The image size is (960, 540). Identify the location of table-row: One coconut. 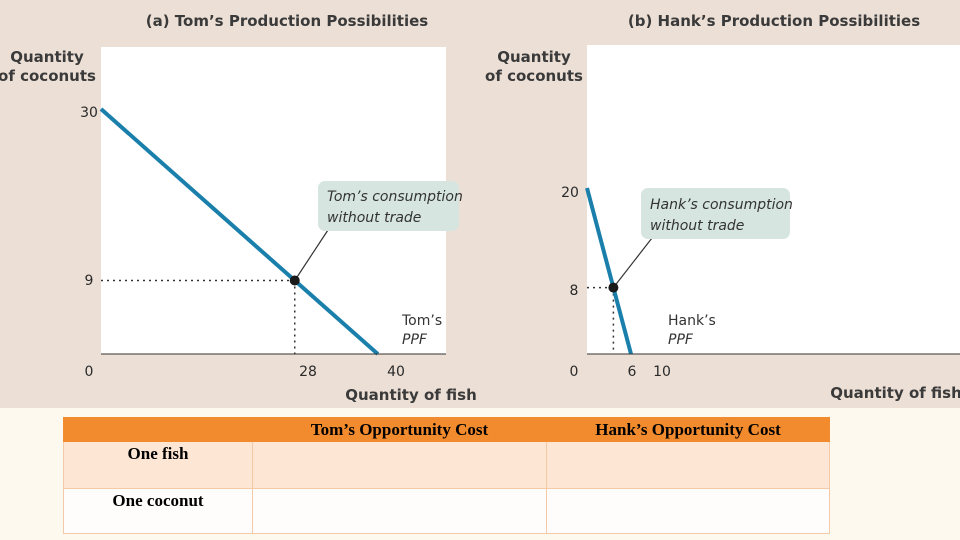
(446, 511).